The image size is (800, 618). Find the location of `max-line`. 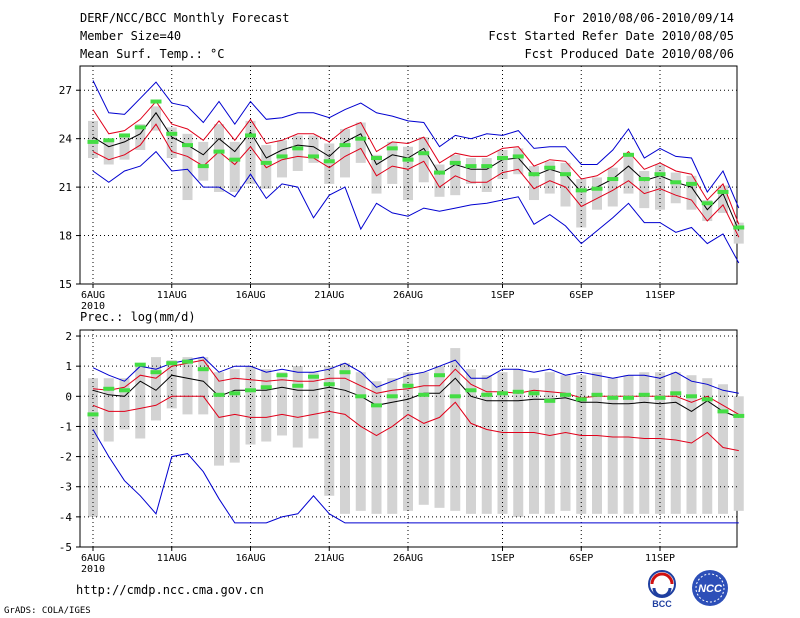

max-line is located at coordinates (415, 375).